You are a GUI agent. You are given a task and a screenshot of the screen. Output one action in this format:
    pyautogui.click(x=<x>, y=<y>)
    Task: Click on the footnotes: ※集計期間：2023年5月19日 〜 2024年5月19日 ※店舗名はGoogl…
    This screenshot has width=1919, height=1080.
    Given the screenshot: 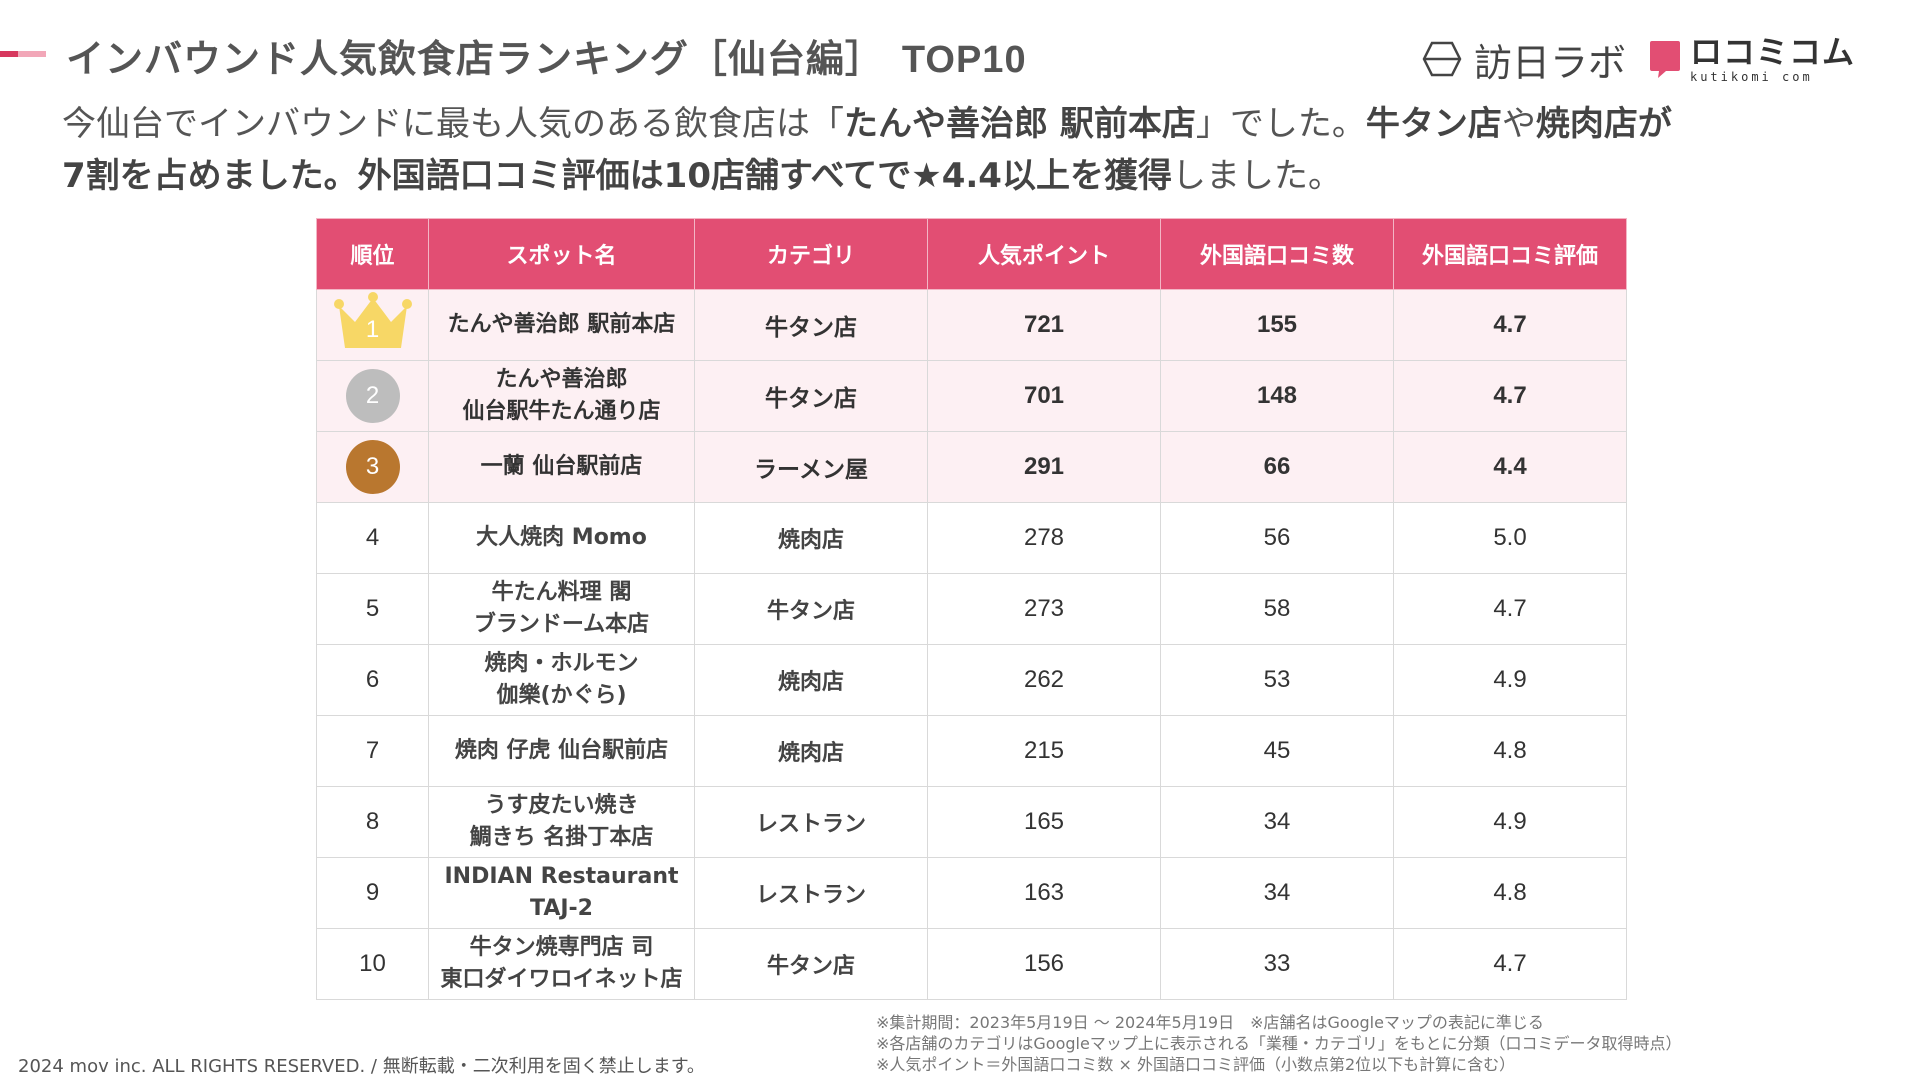 What is the action you would take?
    pyautogui.click(x=1279, y=1043)
    